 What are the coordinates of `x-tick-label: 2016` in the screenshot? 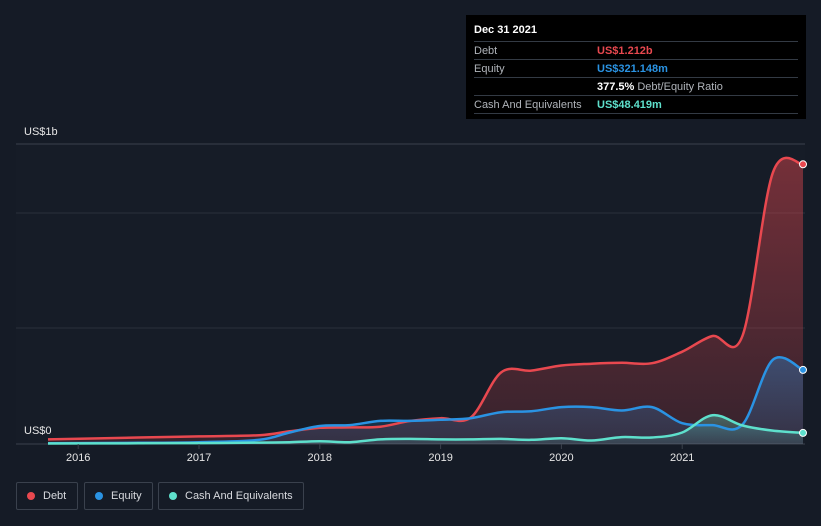 It's located at (78, 458).